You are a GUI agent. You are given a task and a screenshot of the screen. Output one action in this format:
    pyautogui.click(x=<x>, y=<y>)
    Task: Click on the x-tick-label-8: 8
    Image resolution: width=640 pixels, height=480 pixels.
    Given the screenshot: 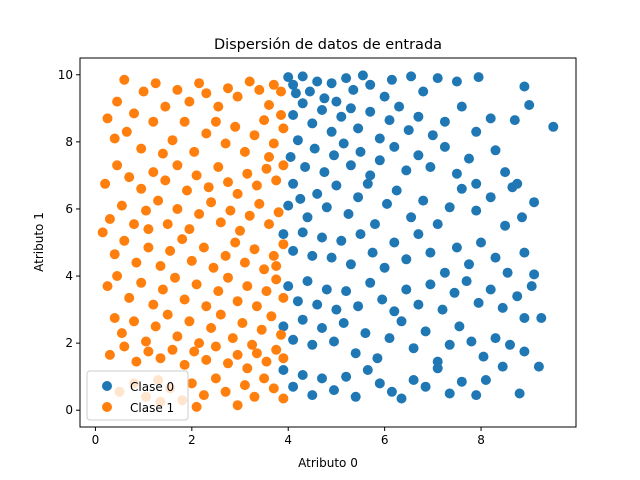 What is the action you would take?
    pyautogui.click(x=481, y=440)
    